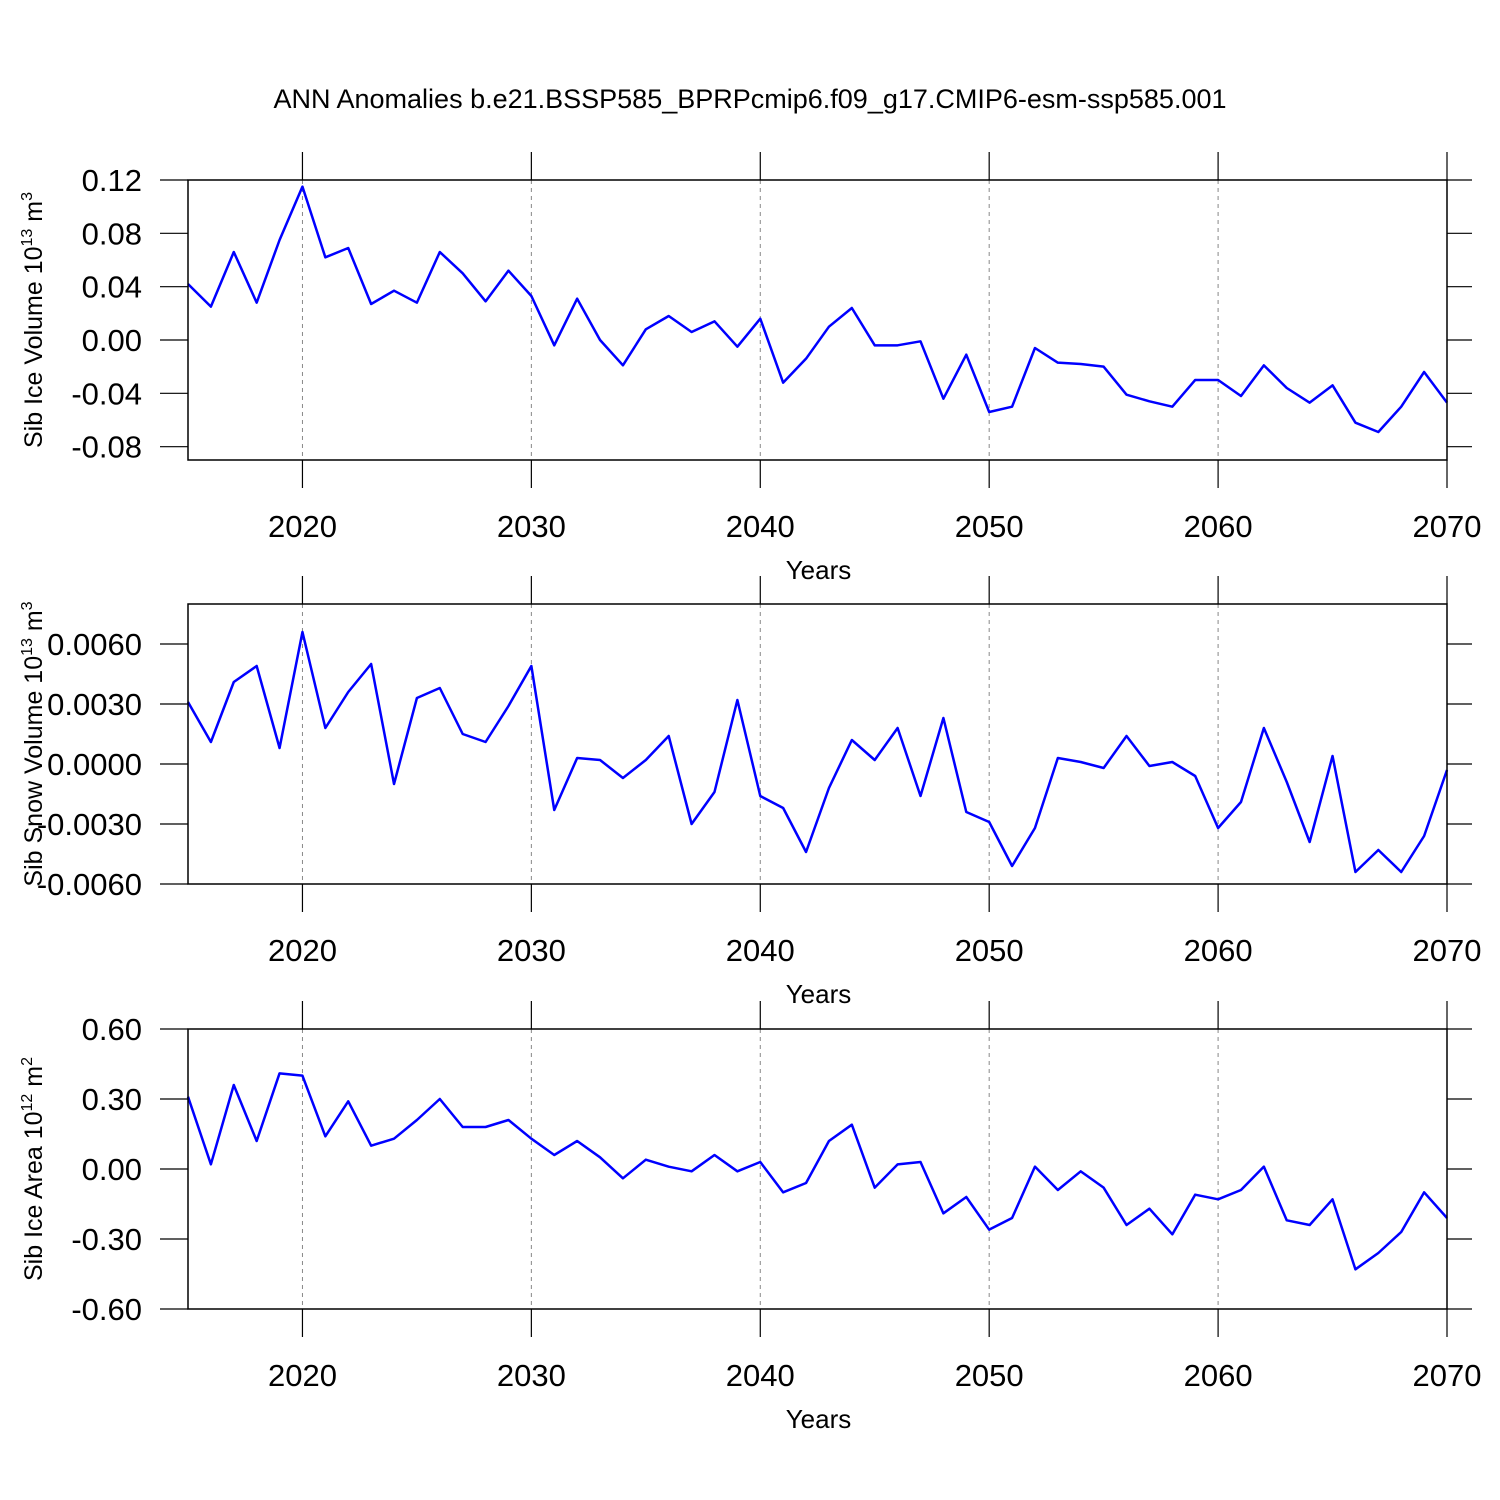  Describe the element at coordinates (94, 704) in the screenshot. I see `y-tick-label: 0.0030` at that location.